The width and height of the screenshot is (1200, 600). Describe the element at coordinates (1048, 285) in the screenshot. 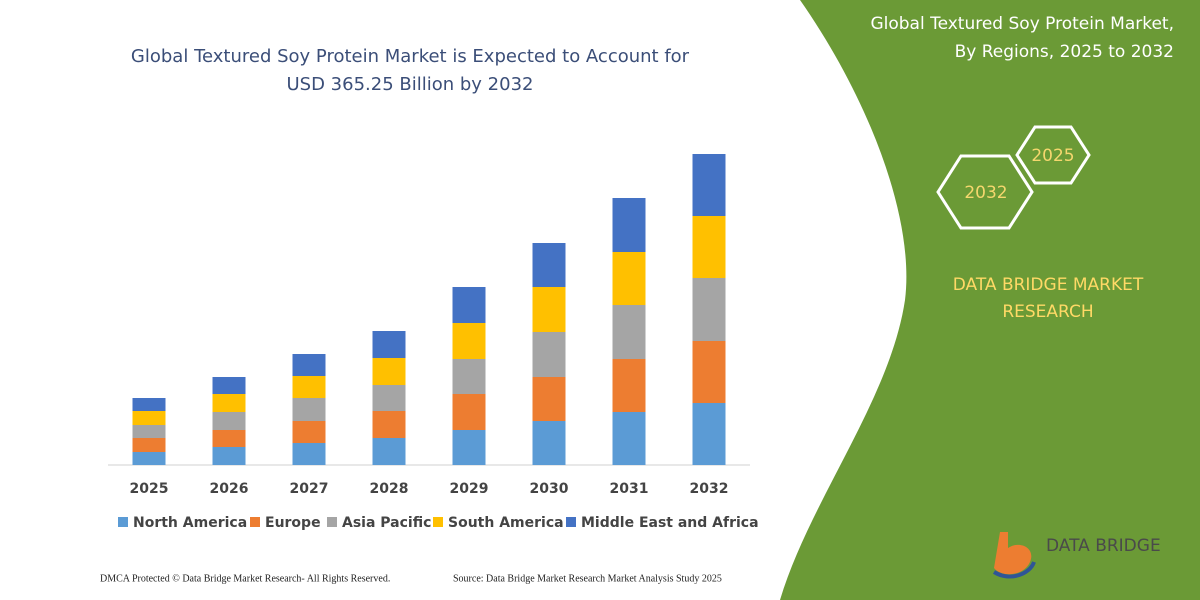

I see `brand: DATA BRIDGE MARKET` at that location.